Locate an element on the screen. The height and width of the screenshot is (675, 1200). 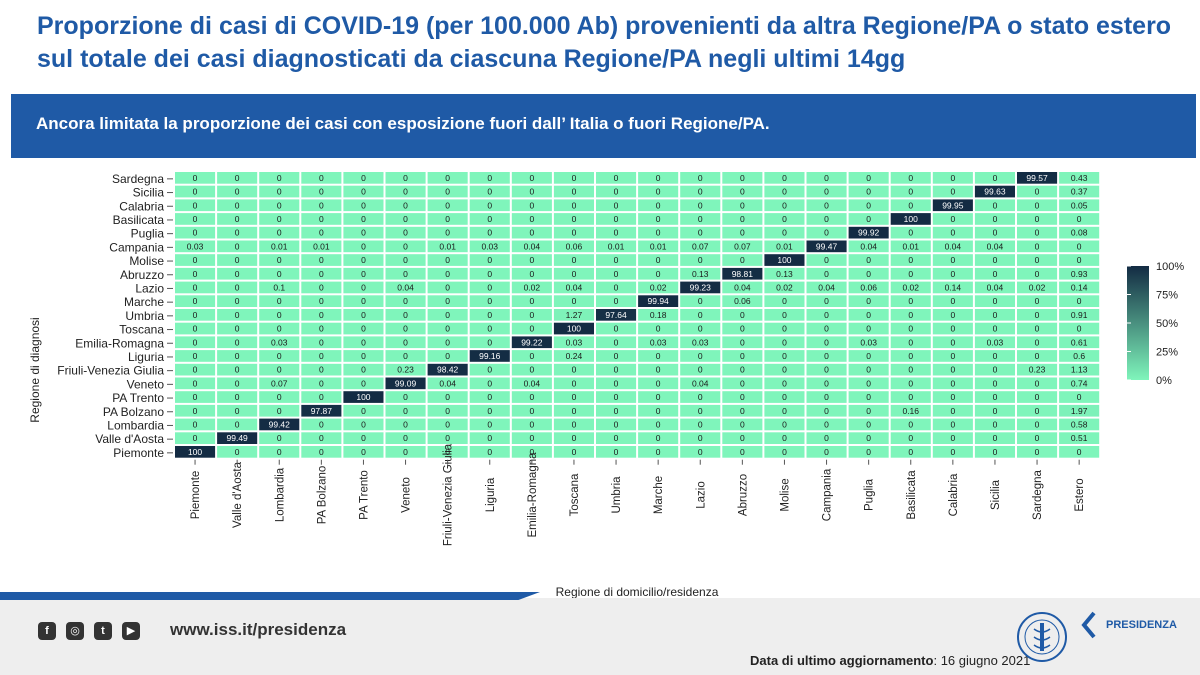
cell-value: 99.92 is located at coordinates (869, 233).